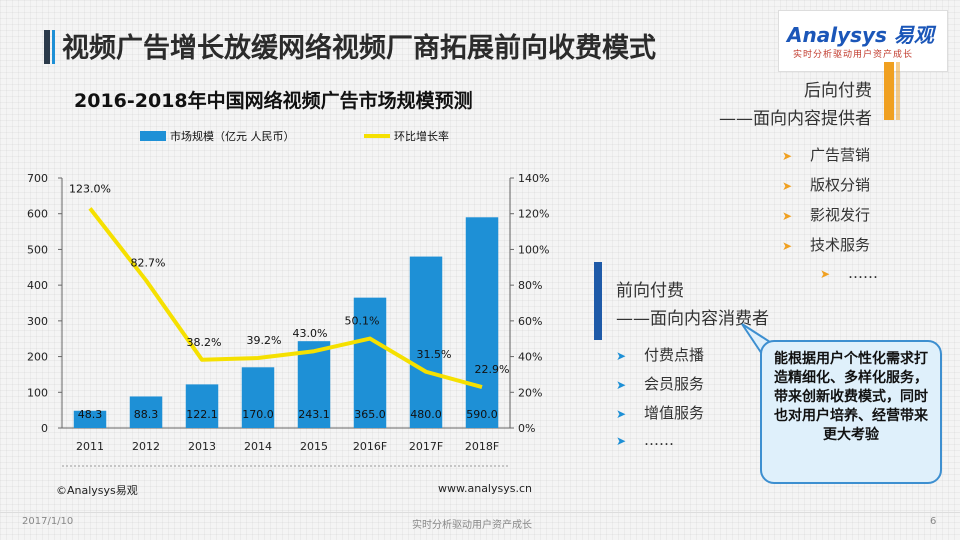  Describe the element at coordinates (44, 428) in the screenshot. I see `left-axis-tick-label: 0` at that location.